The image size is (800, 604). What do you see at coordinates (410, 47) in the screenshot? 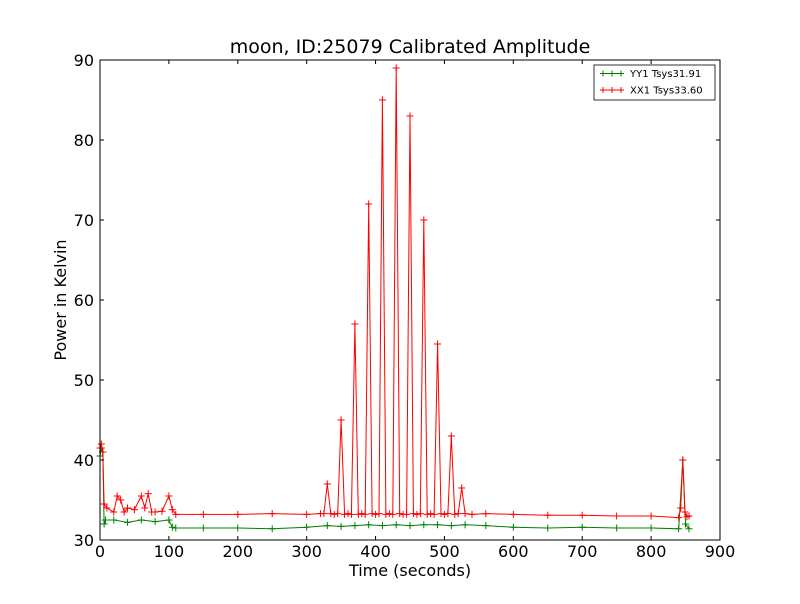
I see `chart-title: moon, ID:25079 Calibrated Amplitude` at bounding box center [410, 47].